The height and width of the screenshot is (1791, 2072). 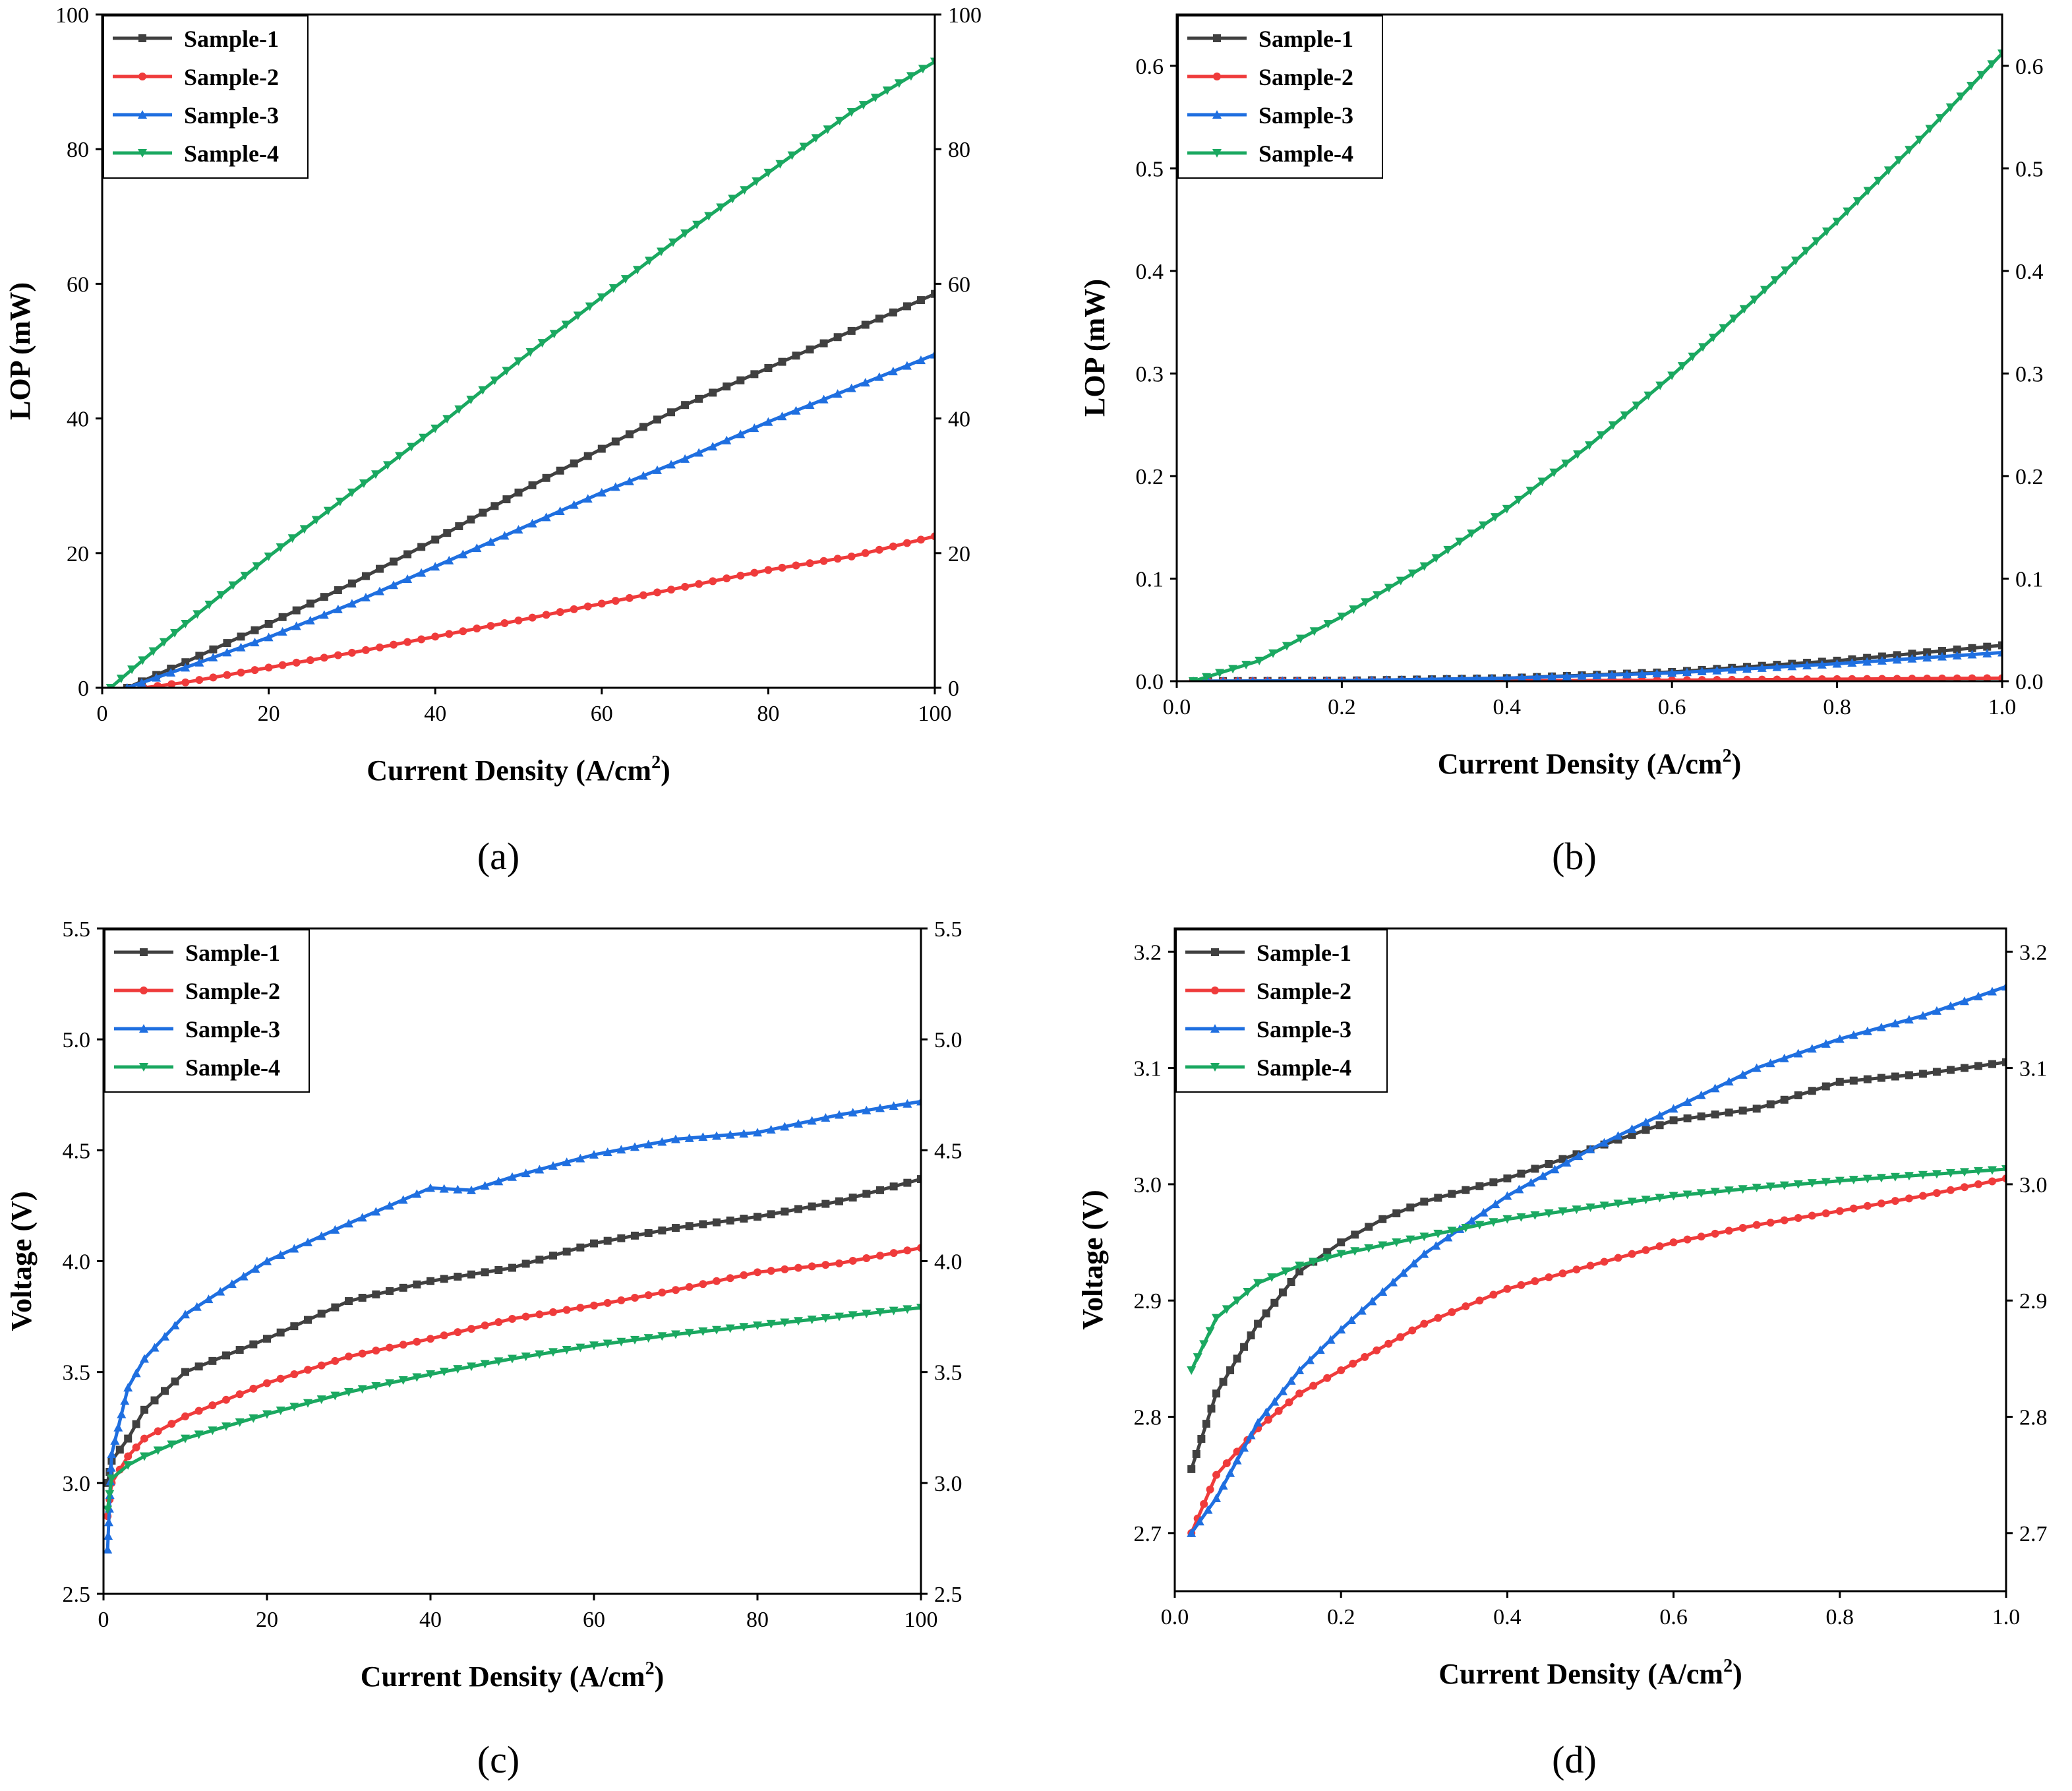 I want to click on y-tick-label-right: 0.0, so click(x=2029, y=682).